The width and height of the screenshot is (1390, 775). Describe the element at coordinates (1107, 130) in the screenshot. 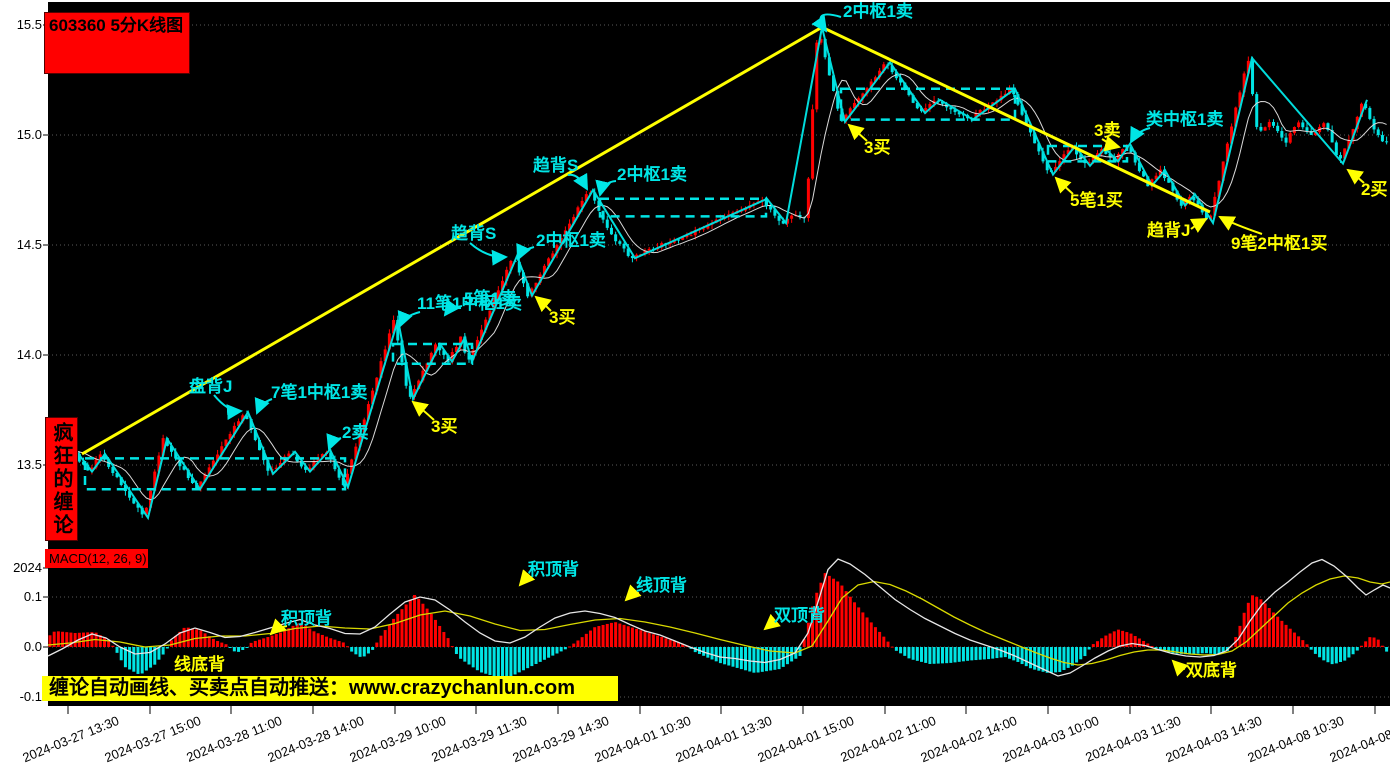

I see `annotation-text: 3卖` at that location.